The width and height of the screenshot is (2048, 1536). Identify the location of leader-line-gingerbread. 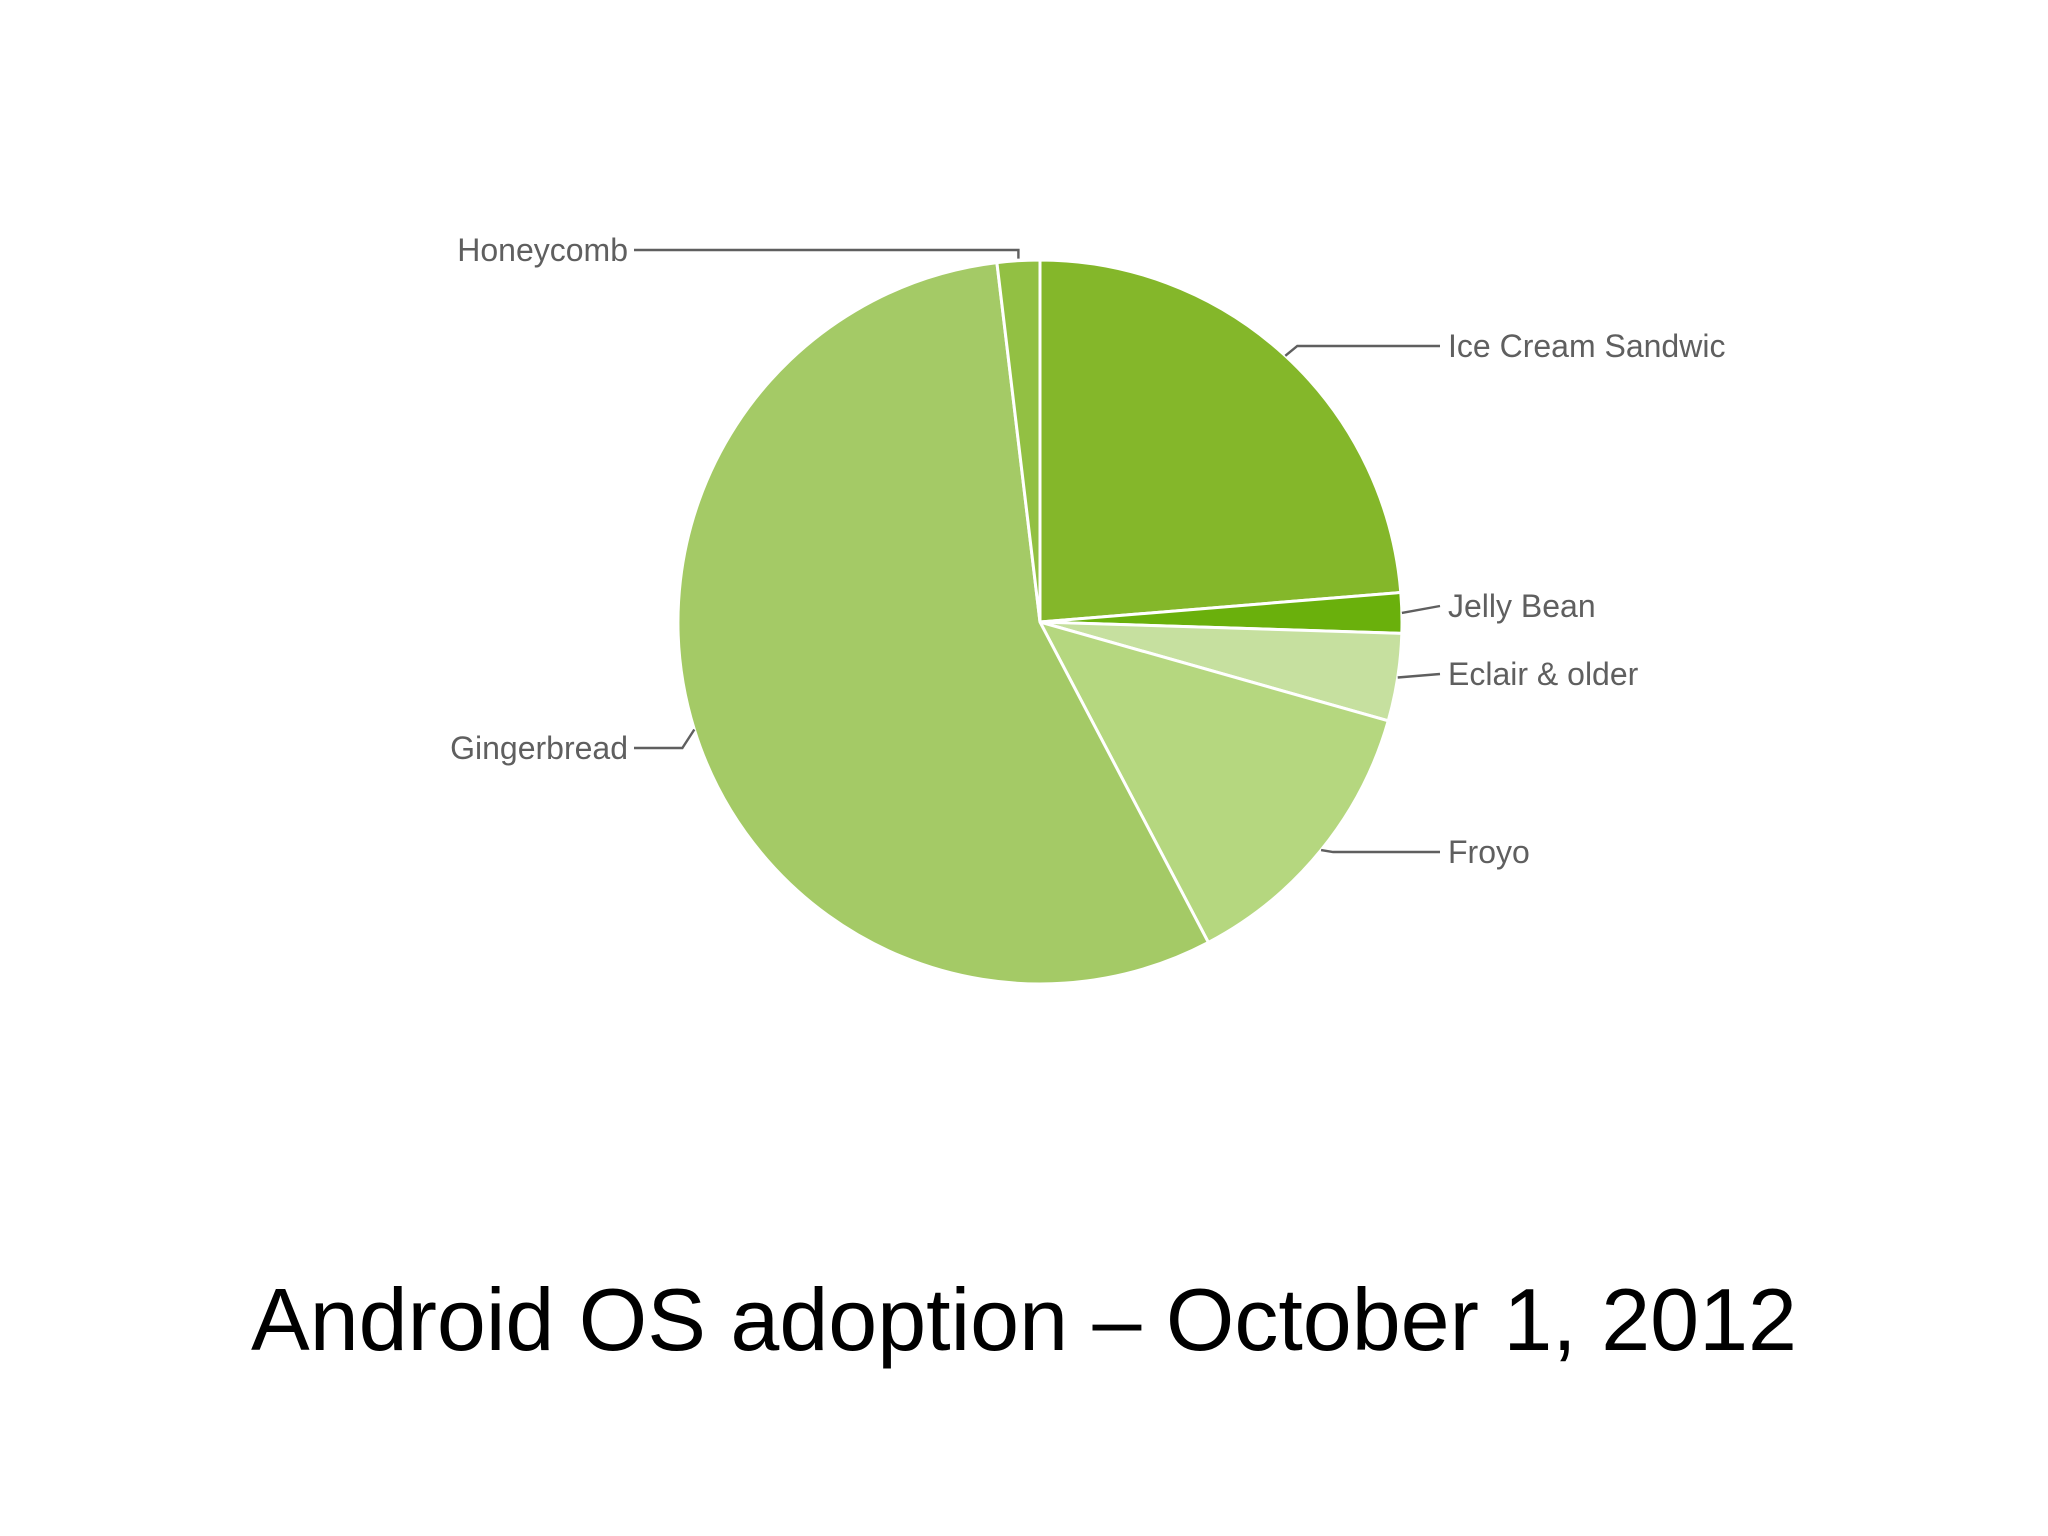
(665, 739).